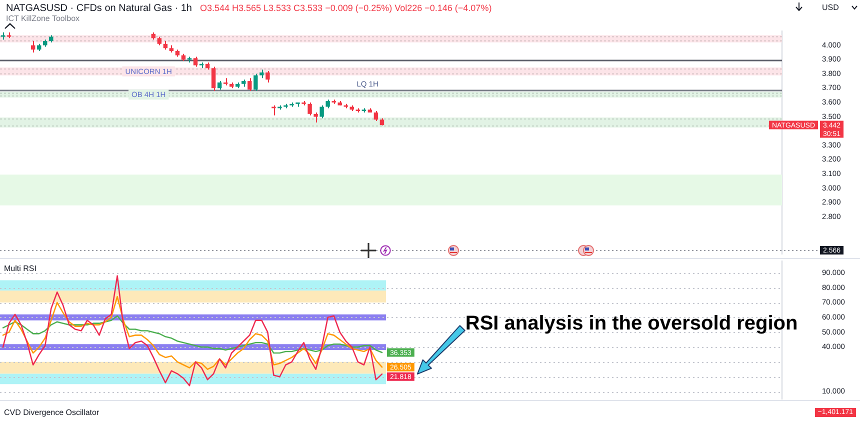 This screenshot has width=860, height=425. What do you see at coordinates (52, 412) in the screenshot?
I see `text: CVD Divergence Oscillator` at bounding box center [52, 412].